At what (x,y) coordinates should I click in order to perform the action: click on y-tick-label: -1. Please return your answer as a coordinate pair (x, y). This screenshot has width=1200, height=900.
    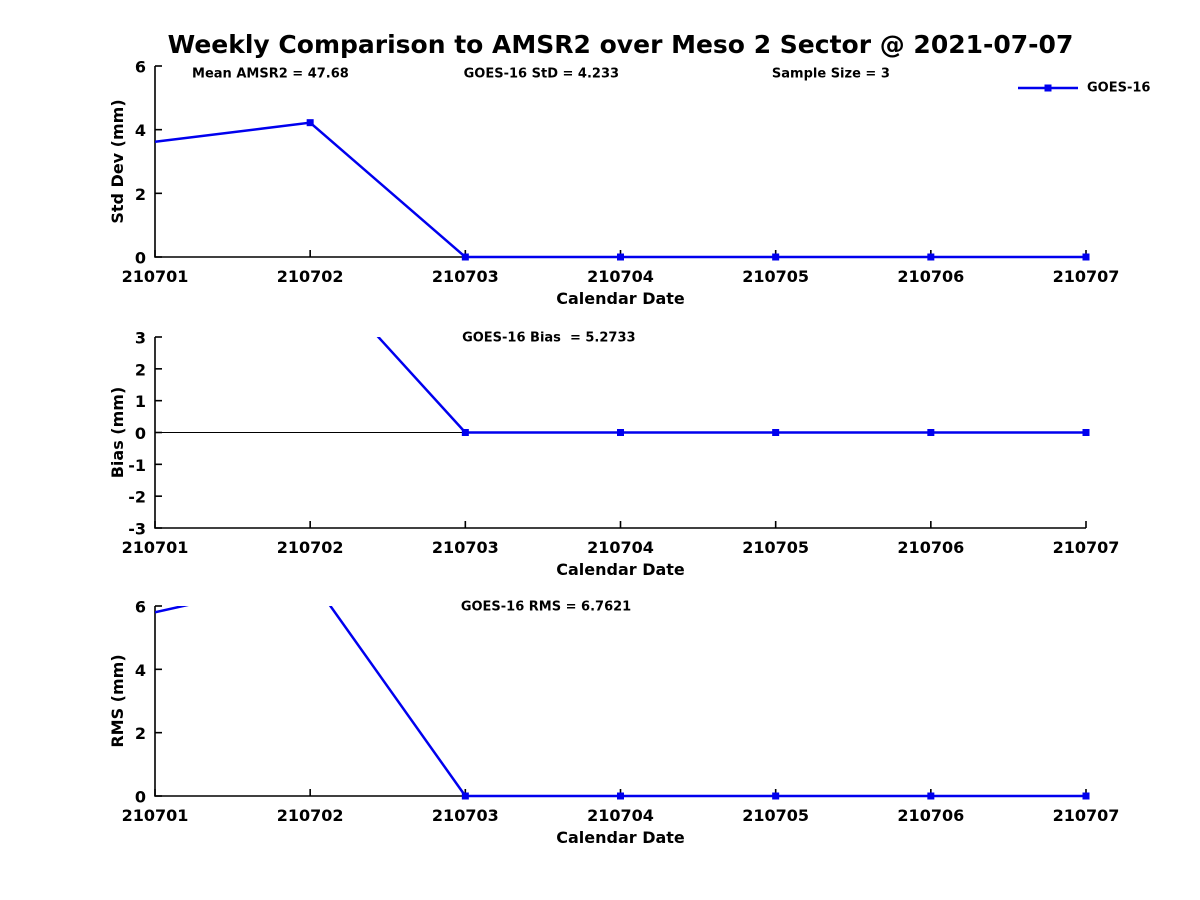
    Looking at the image, I should click on (137, 465).